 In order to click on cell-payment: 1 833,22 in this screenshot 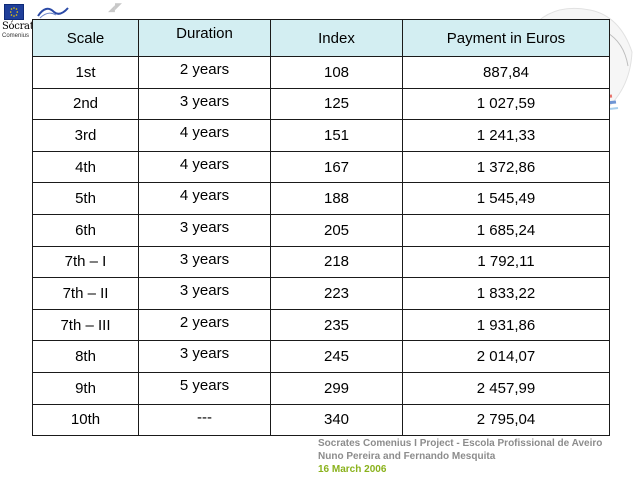, I will do `click(506, 293)`.